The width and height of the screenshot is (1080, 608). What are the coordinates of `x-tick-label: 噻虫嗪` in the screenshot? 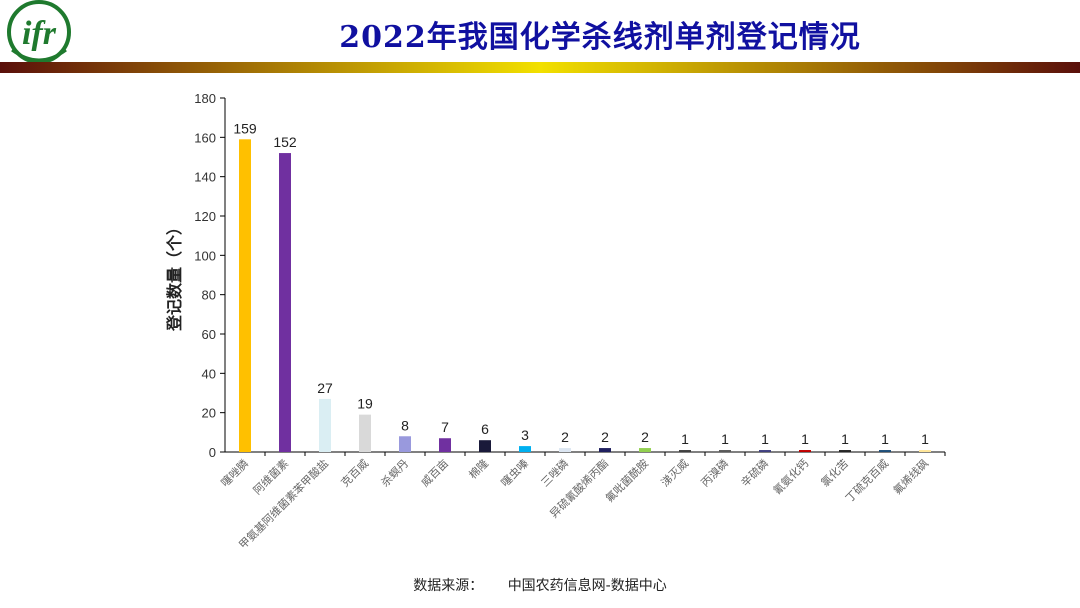 It's located at (514, 472).